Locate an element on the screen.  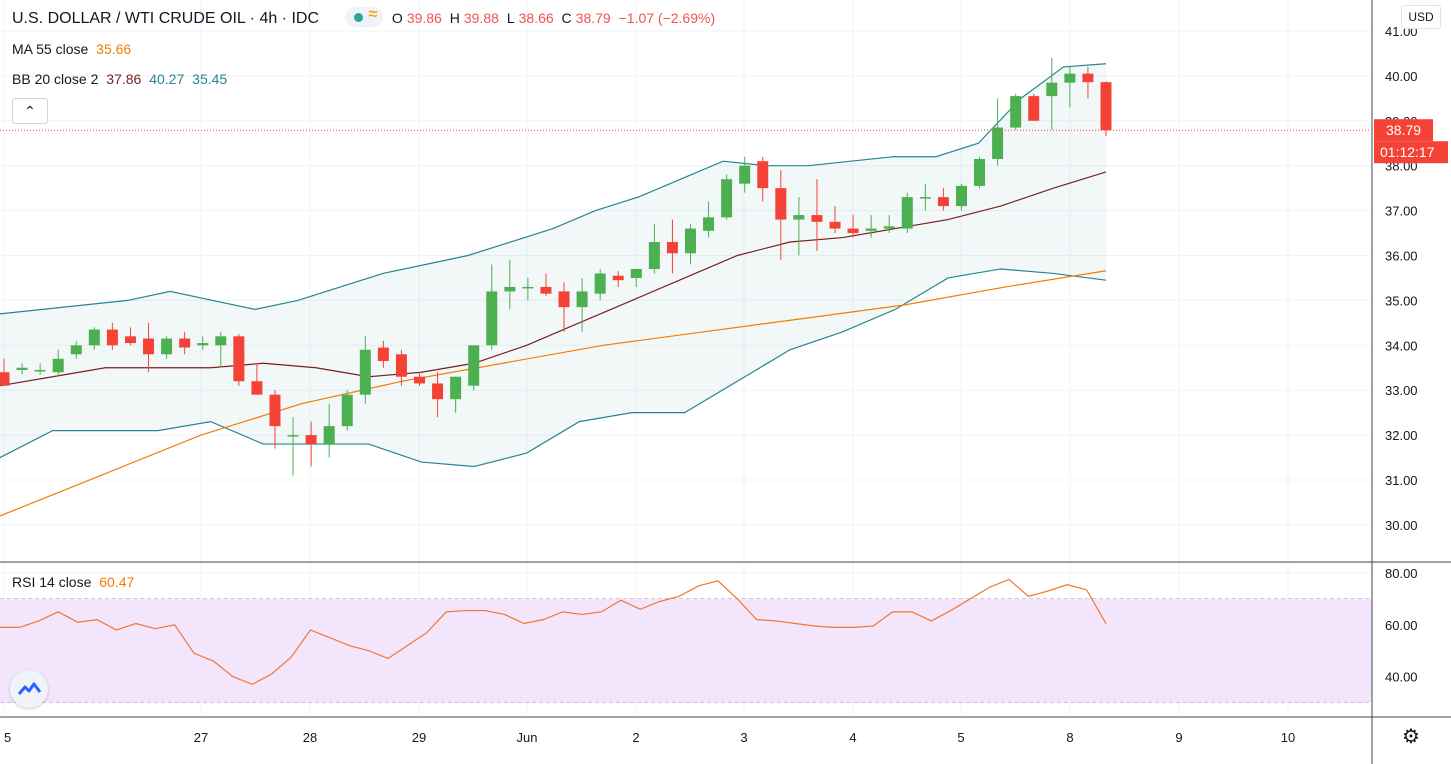
bb-lower-value: 35.45 is located at coordinates (210, 79).